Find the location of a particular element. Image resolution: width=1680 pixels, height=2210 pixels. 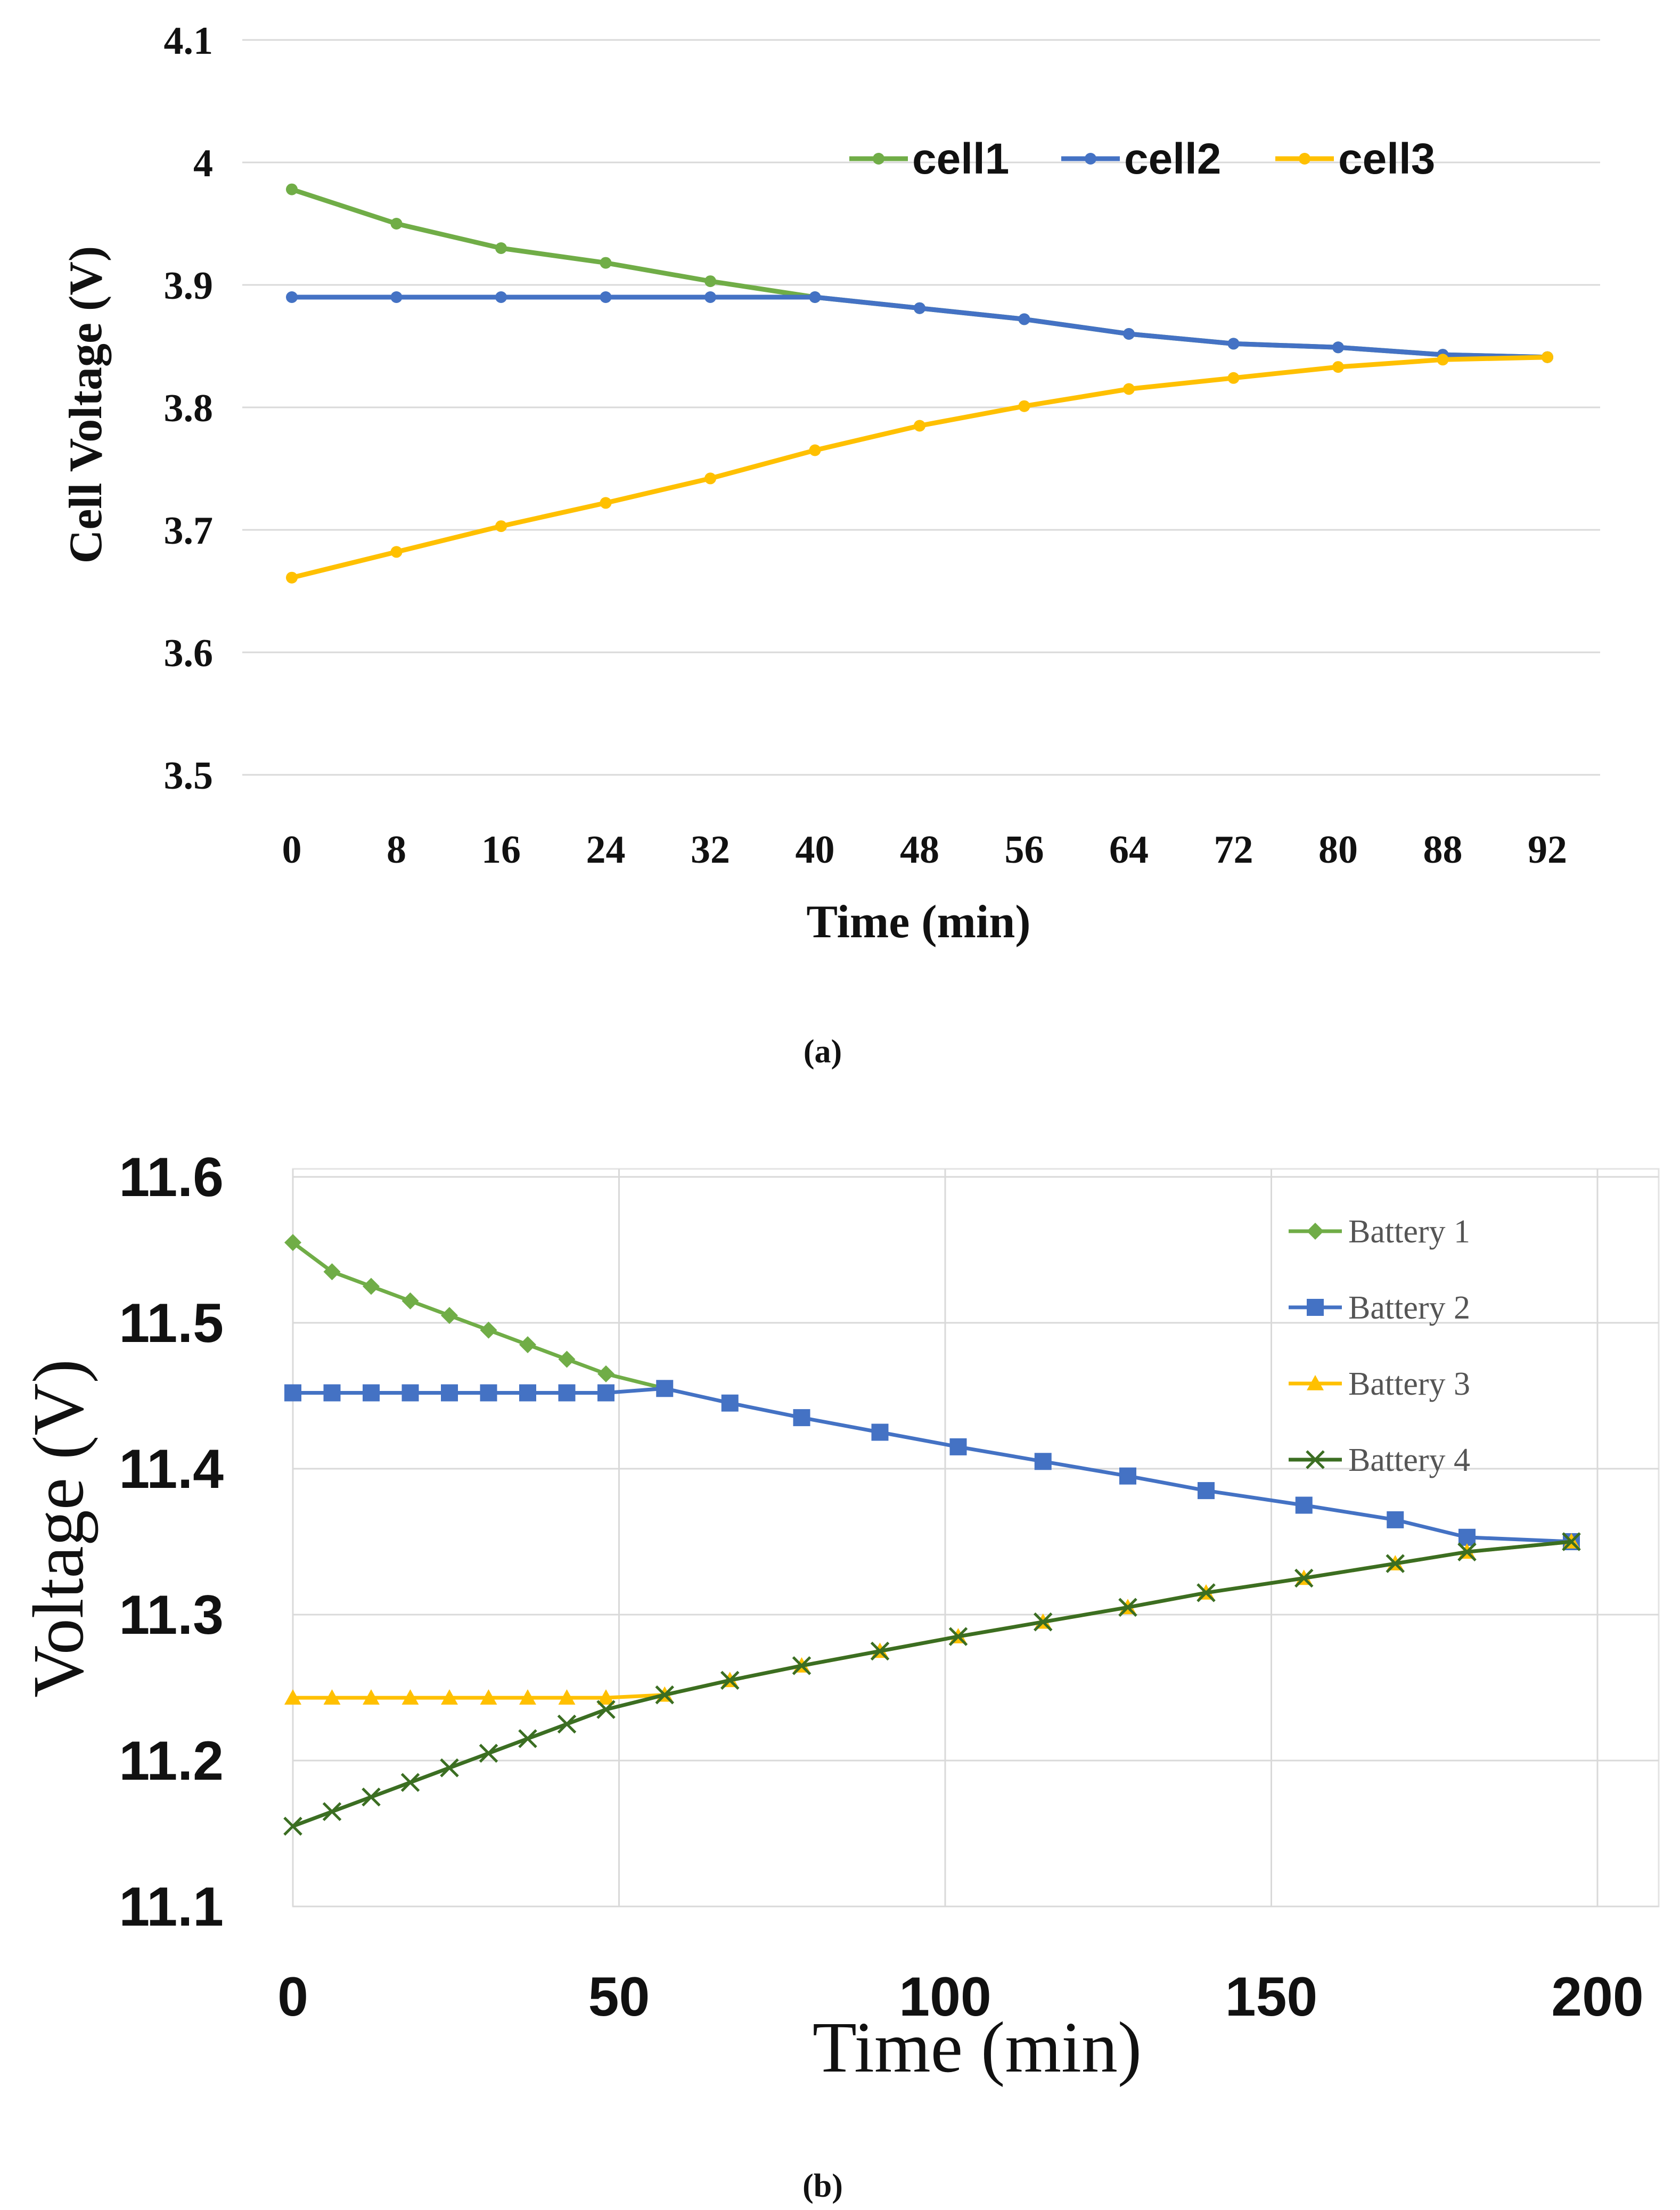

chart-a-x-tick-label: 24 is located at coordinates (606, 850).